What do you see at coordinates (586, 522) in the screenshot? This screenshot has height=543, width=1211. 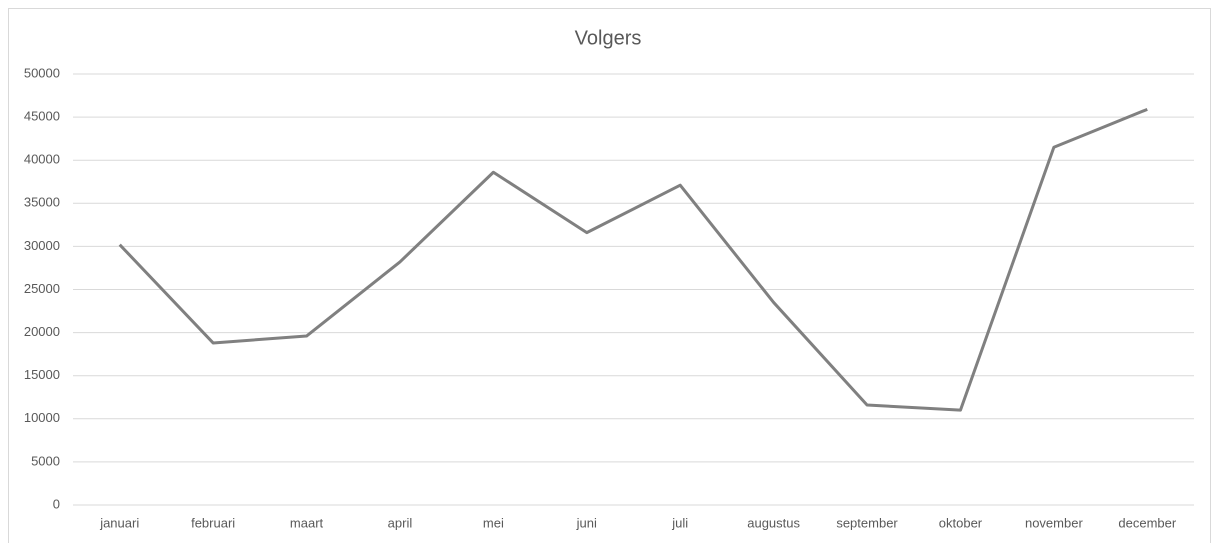 I see `x-tick-label: juni` at bounding box center [586, 522].